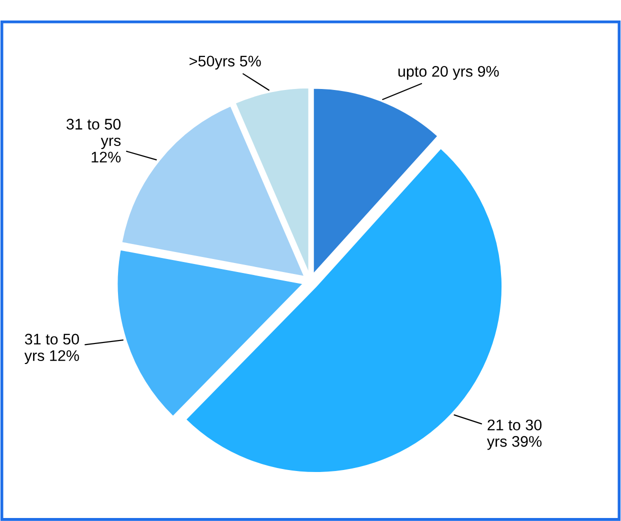 The width and height of the screenshot is (621, 521). What do you see at coordinates (225, 63) in the screenshot?
I see `slice-label: >50yrs 5%` at bounding box center [225, 63].